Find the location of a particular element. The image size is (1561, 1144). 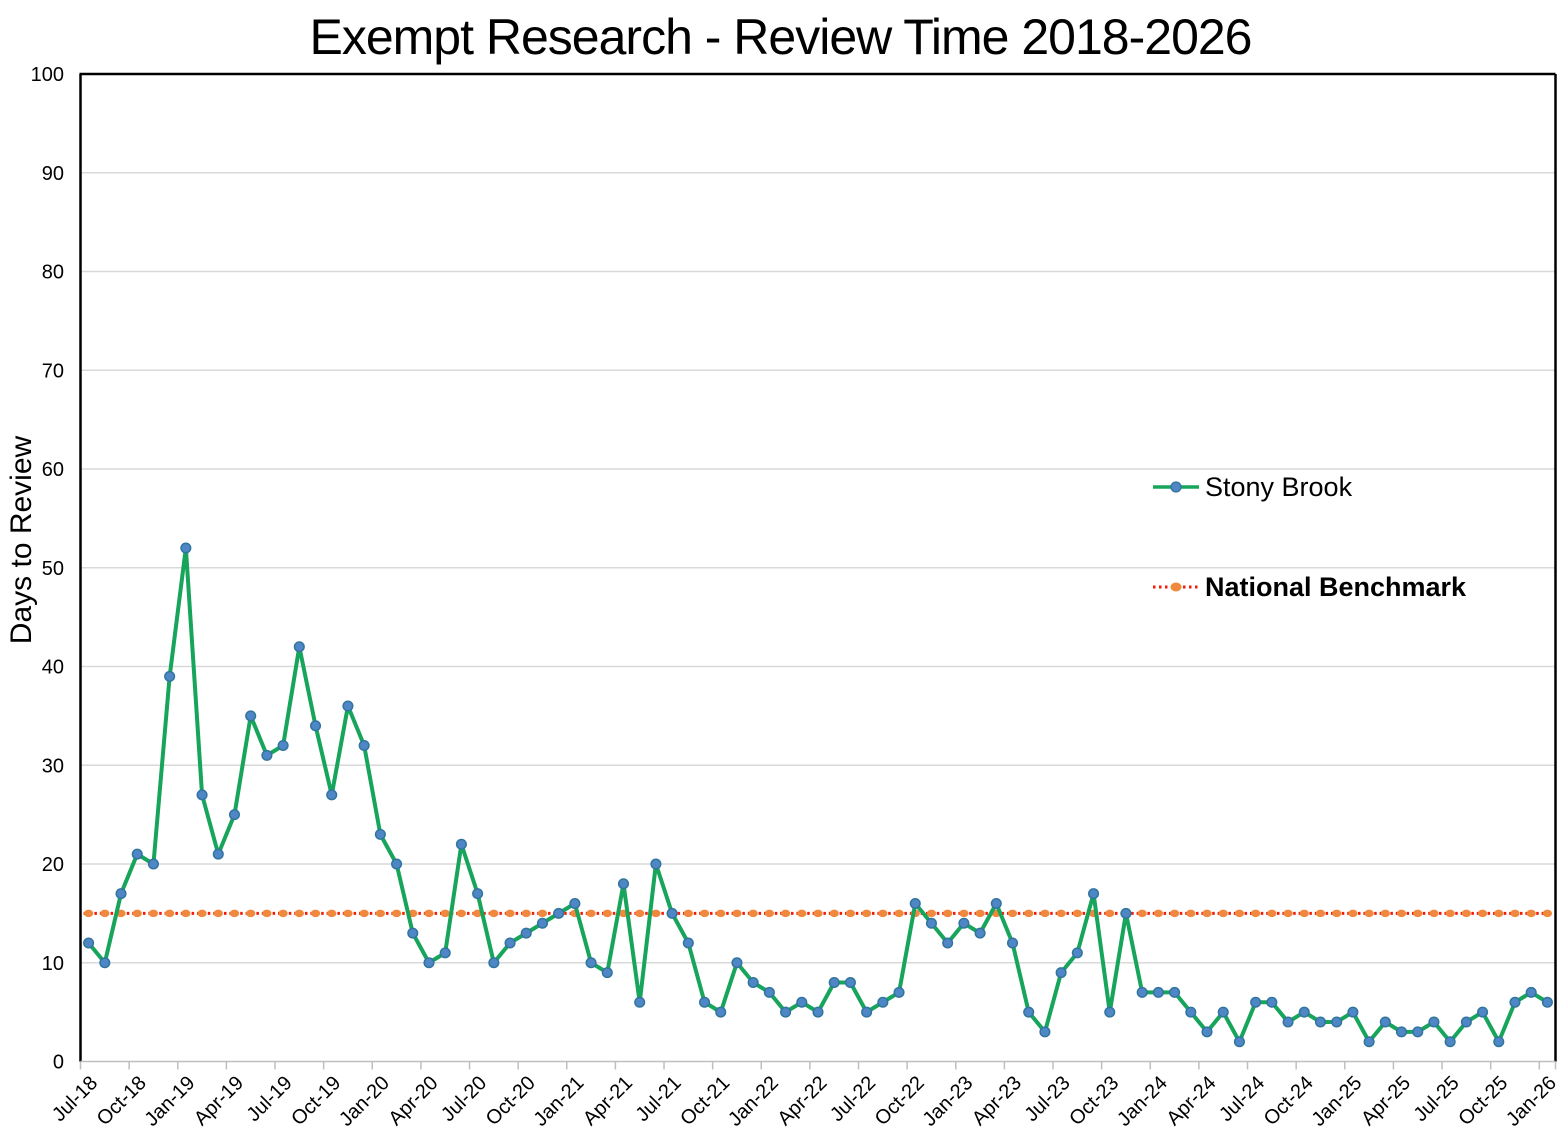

y-tick-label: 90 is located at coordinates (53, 174).